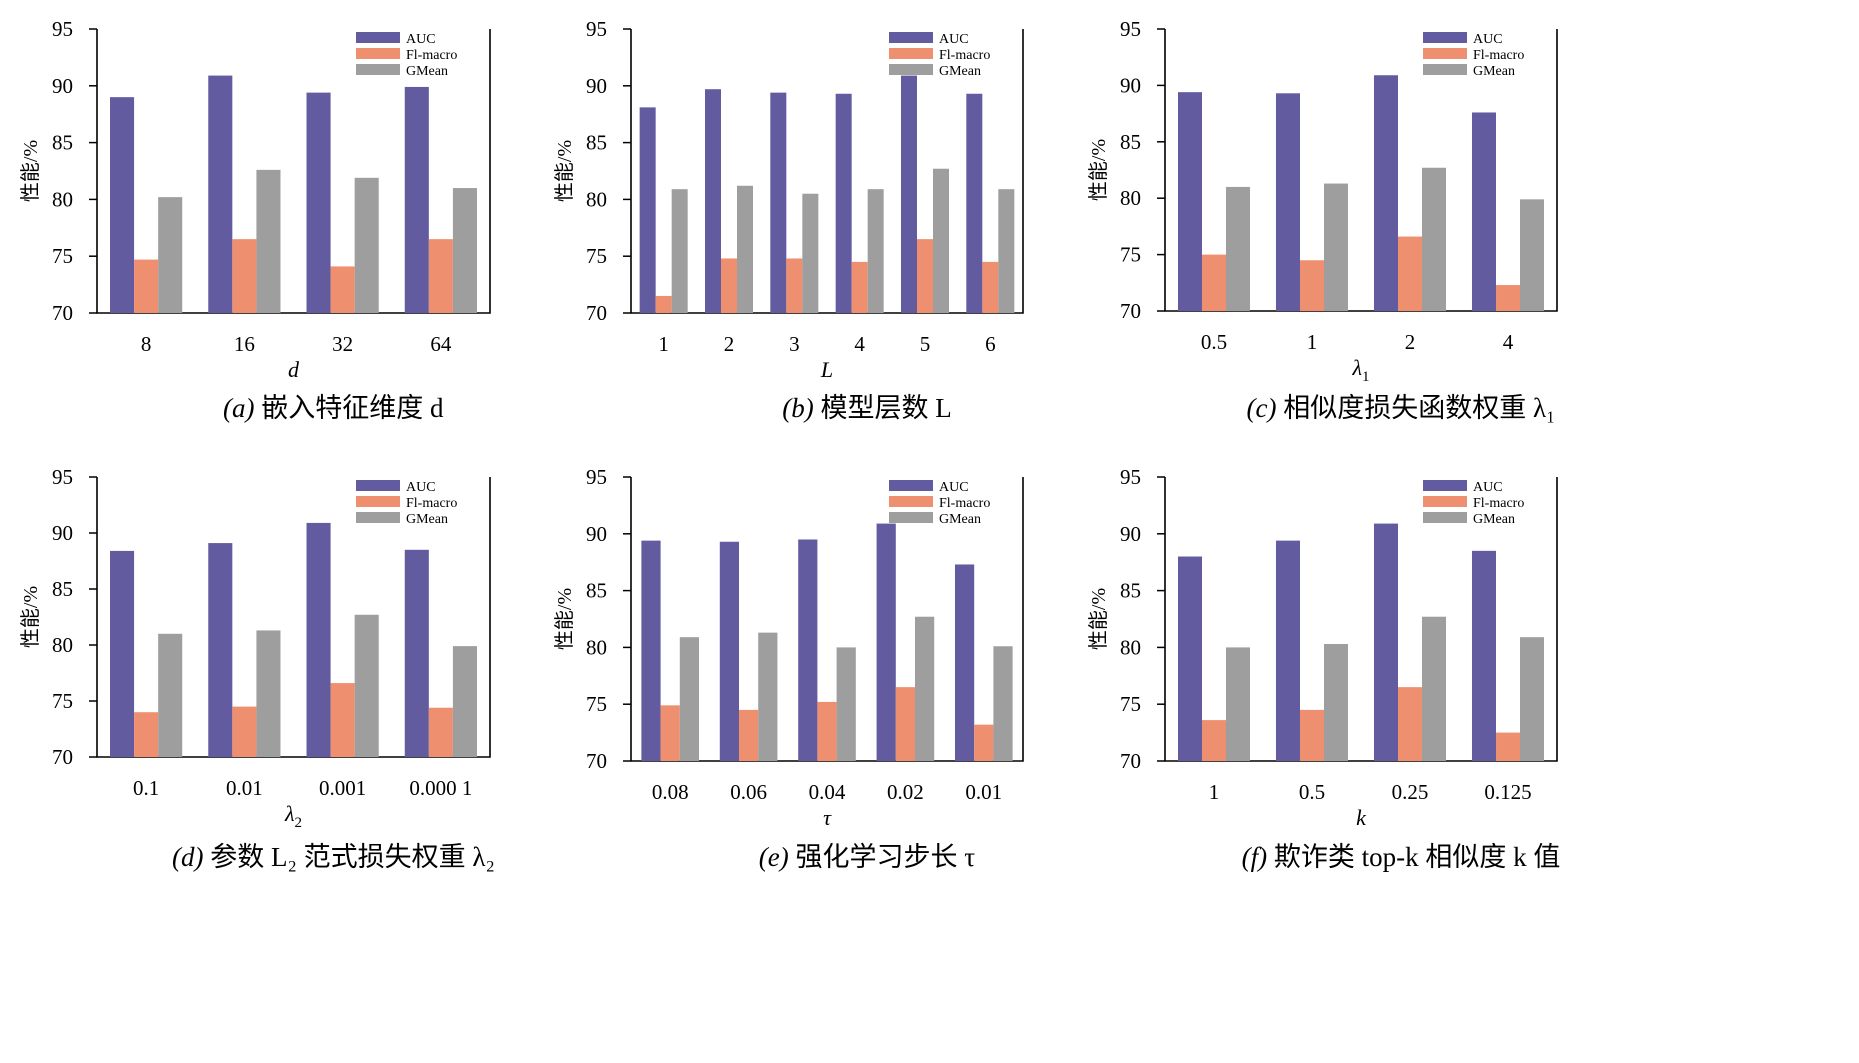 The image size is (1859, 1063). What do you see at coordinates (1410, 792) in the screenshot?
I see `x-tick-label: 0.25` at bounding box center [1410, 792].